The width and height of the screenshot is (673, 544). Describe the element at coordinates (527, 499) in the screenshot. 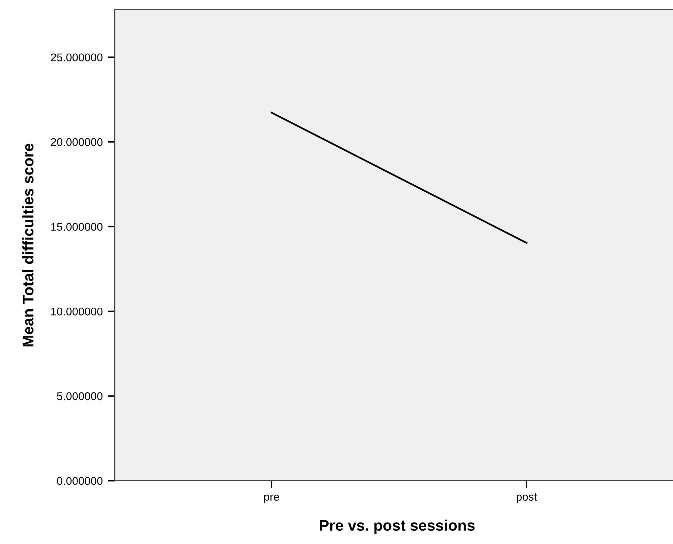

I see `x-tick-label: post` at that location.